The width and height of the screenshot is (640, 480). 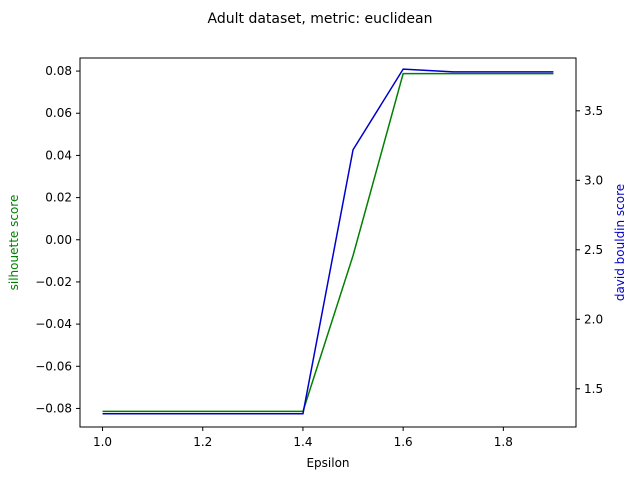 I want to click on x-axis-label: Epsilon, so click(x=327, y=463).